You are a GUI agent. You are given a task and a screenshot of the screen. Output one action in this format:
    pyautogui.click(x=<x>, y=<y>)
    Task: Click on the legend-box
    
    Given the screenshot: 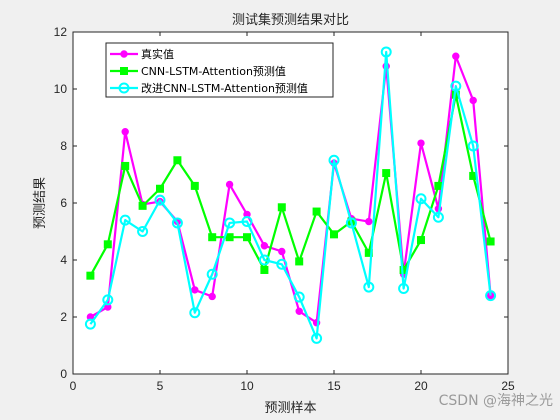 What is the action you would take?
    pyautogui.click(x=219, y=70)
    